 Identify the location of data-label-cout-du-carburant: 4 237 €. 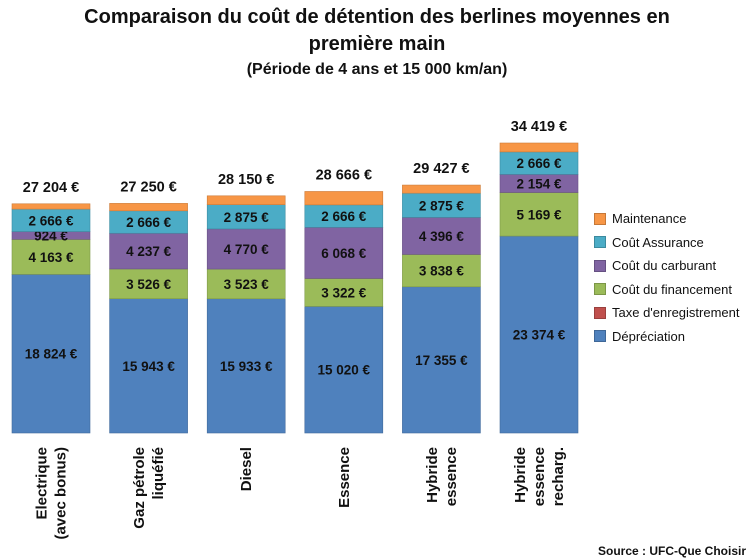
(149, 251).